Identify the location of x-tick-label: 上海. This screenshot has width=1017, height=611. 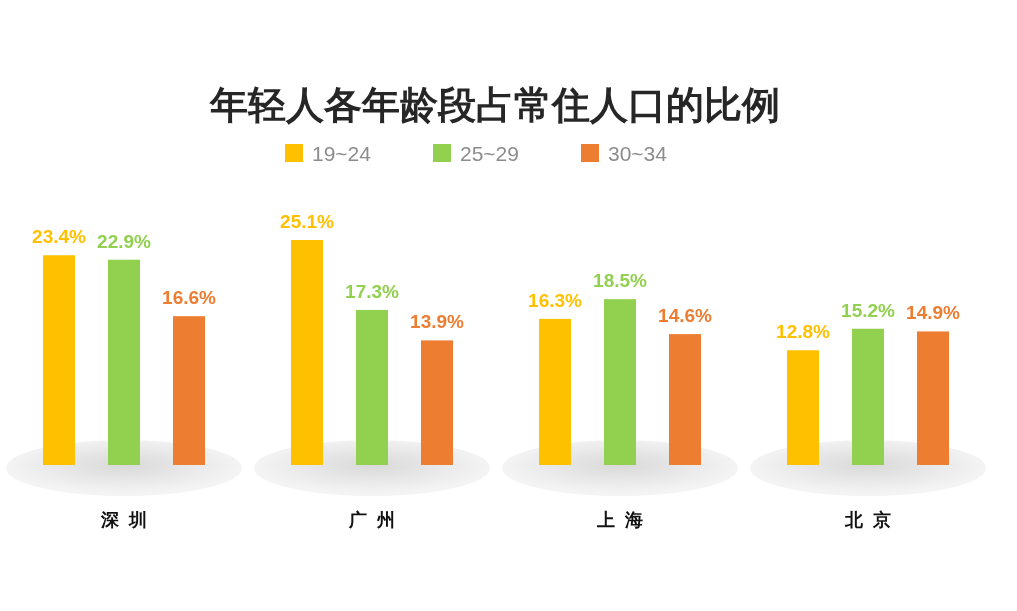
(624, 520).